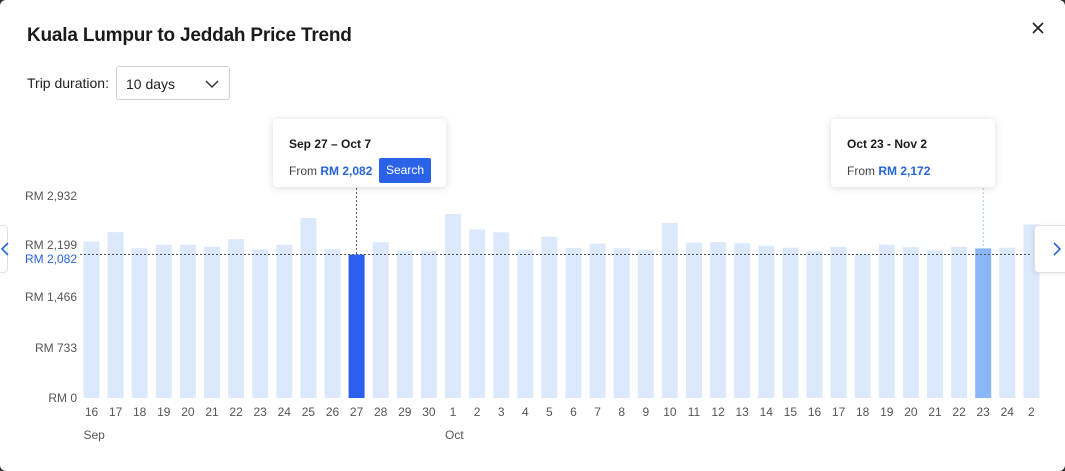 This screenshot has height=471, width=1065. I want to click on x-tick-label: 11, so click(694, 412).